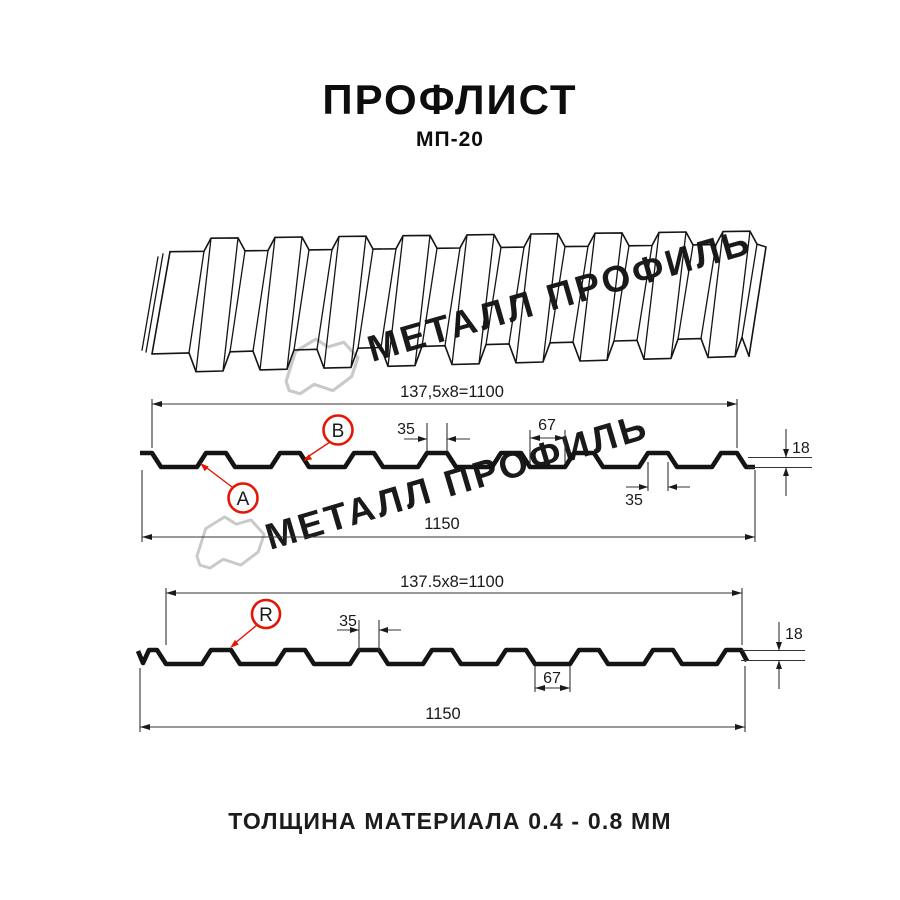  I want to click on label-b-circle, so click(338, 430).